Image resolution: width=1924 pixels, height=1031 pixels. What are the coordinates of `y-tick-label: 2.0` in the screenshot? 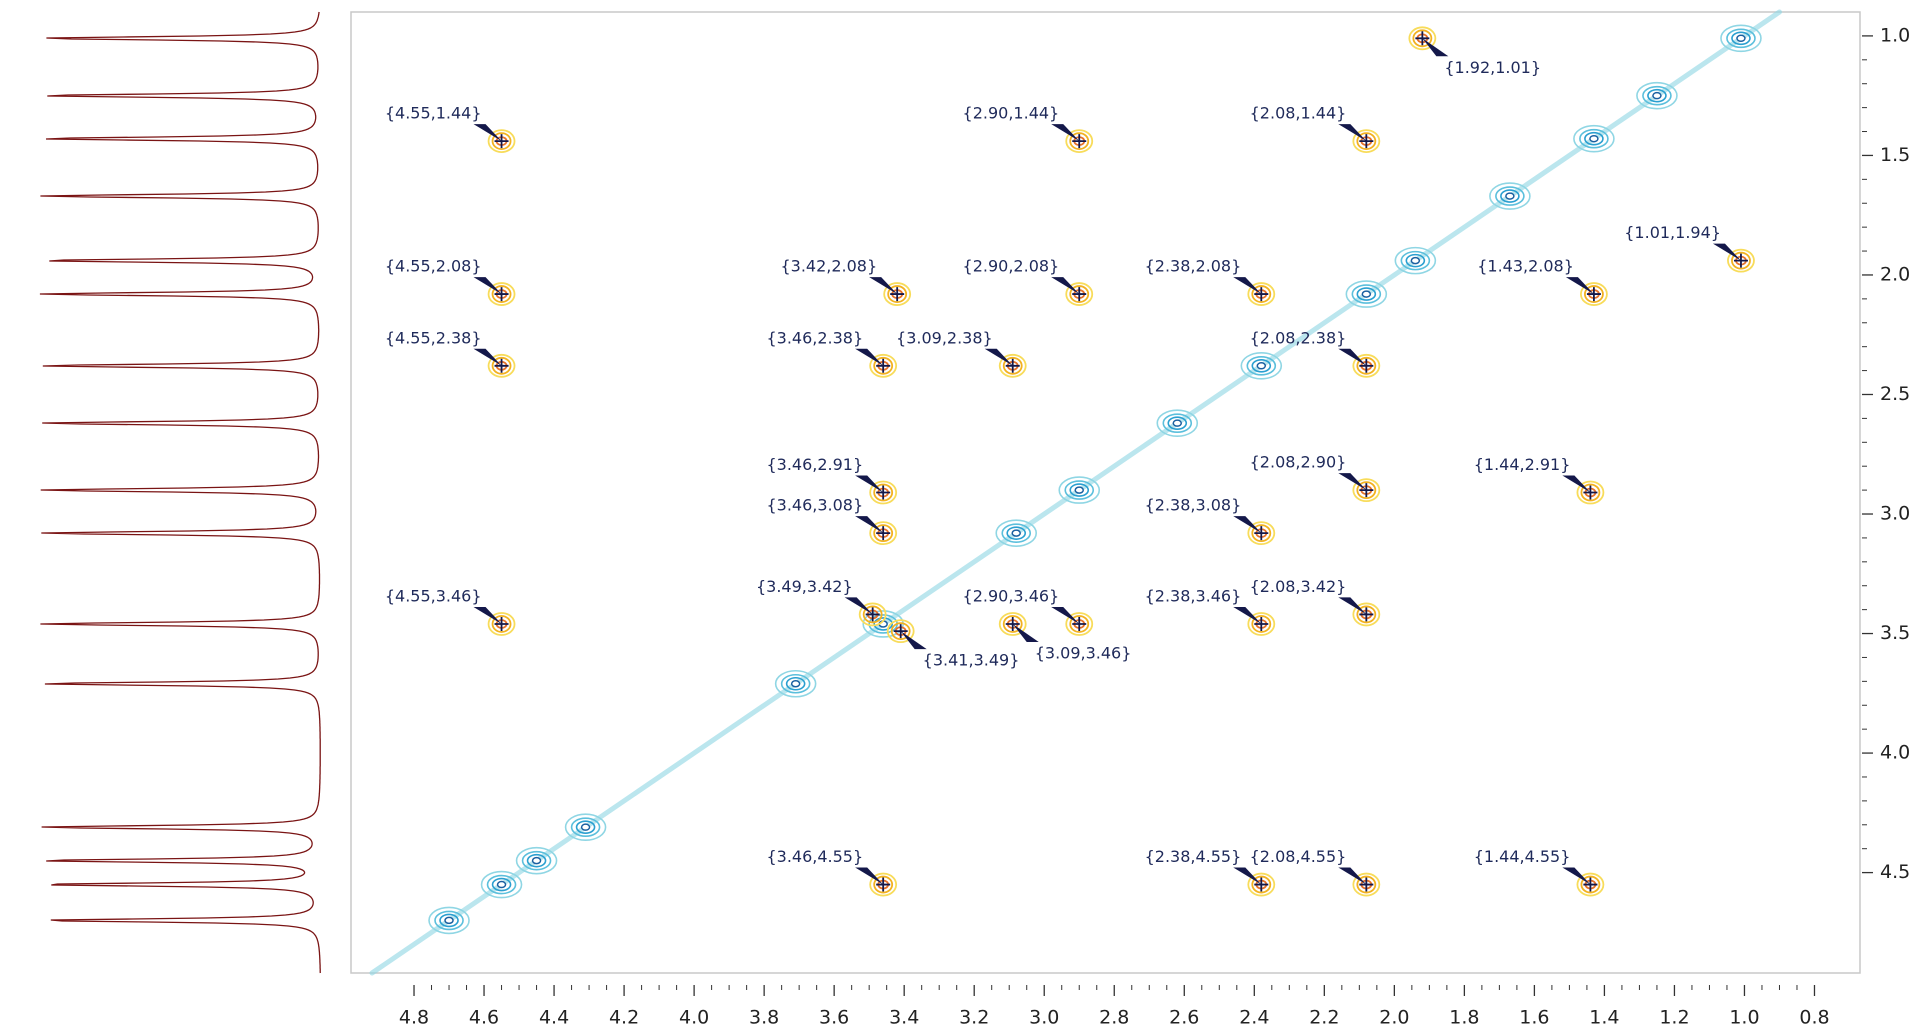 It's located at (1895, 274).